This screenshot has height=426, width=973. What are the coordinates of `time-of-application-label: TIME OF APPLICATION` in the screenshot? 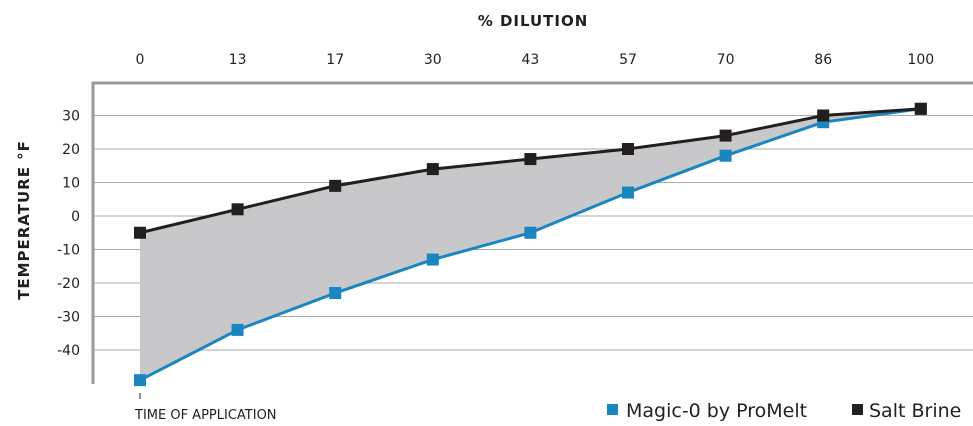 It's located at (205, 415).